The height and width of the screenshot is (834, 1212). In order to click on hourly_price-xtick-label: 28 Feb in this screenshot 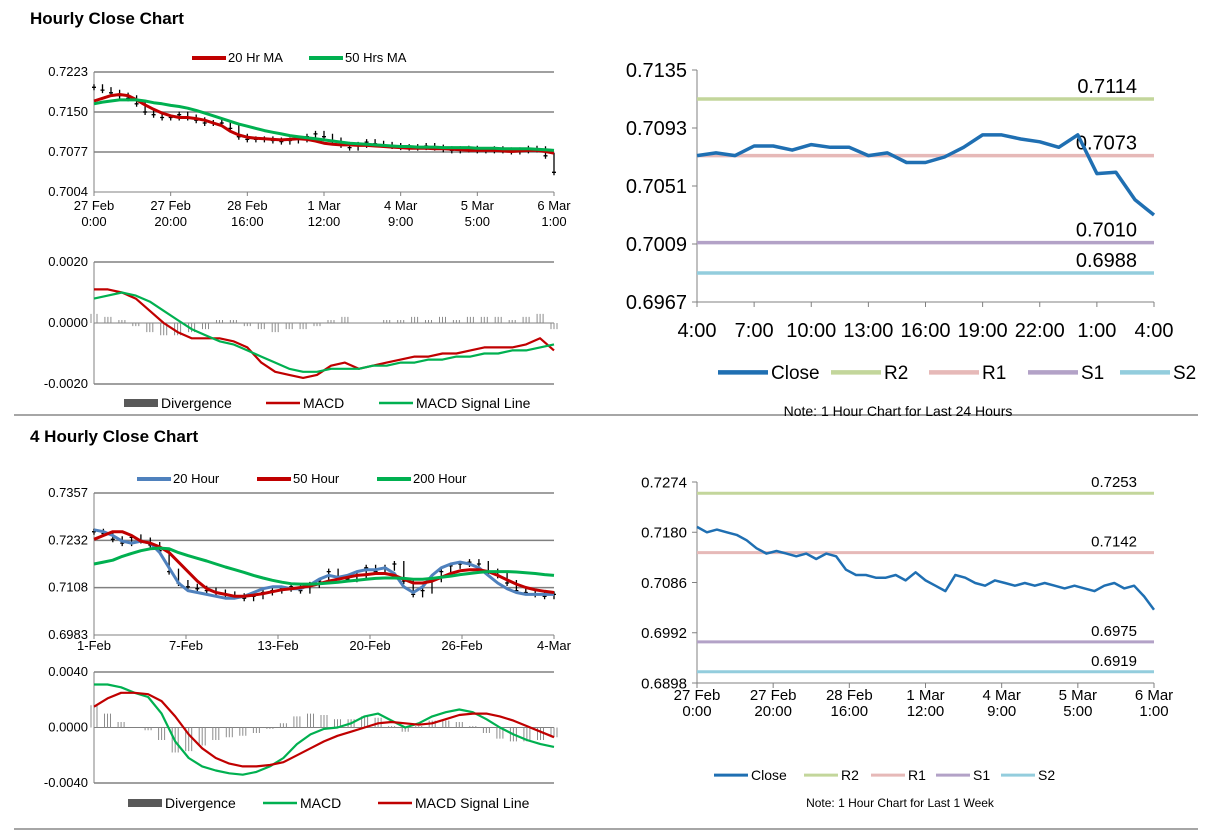, I will do `click(247, 205)`.